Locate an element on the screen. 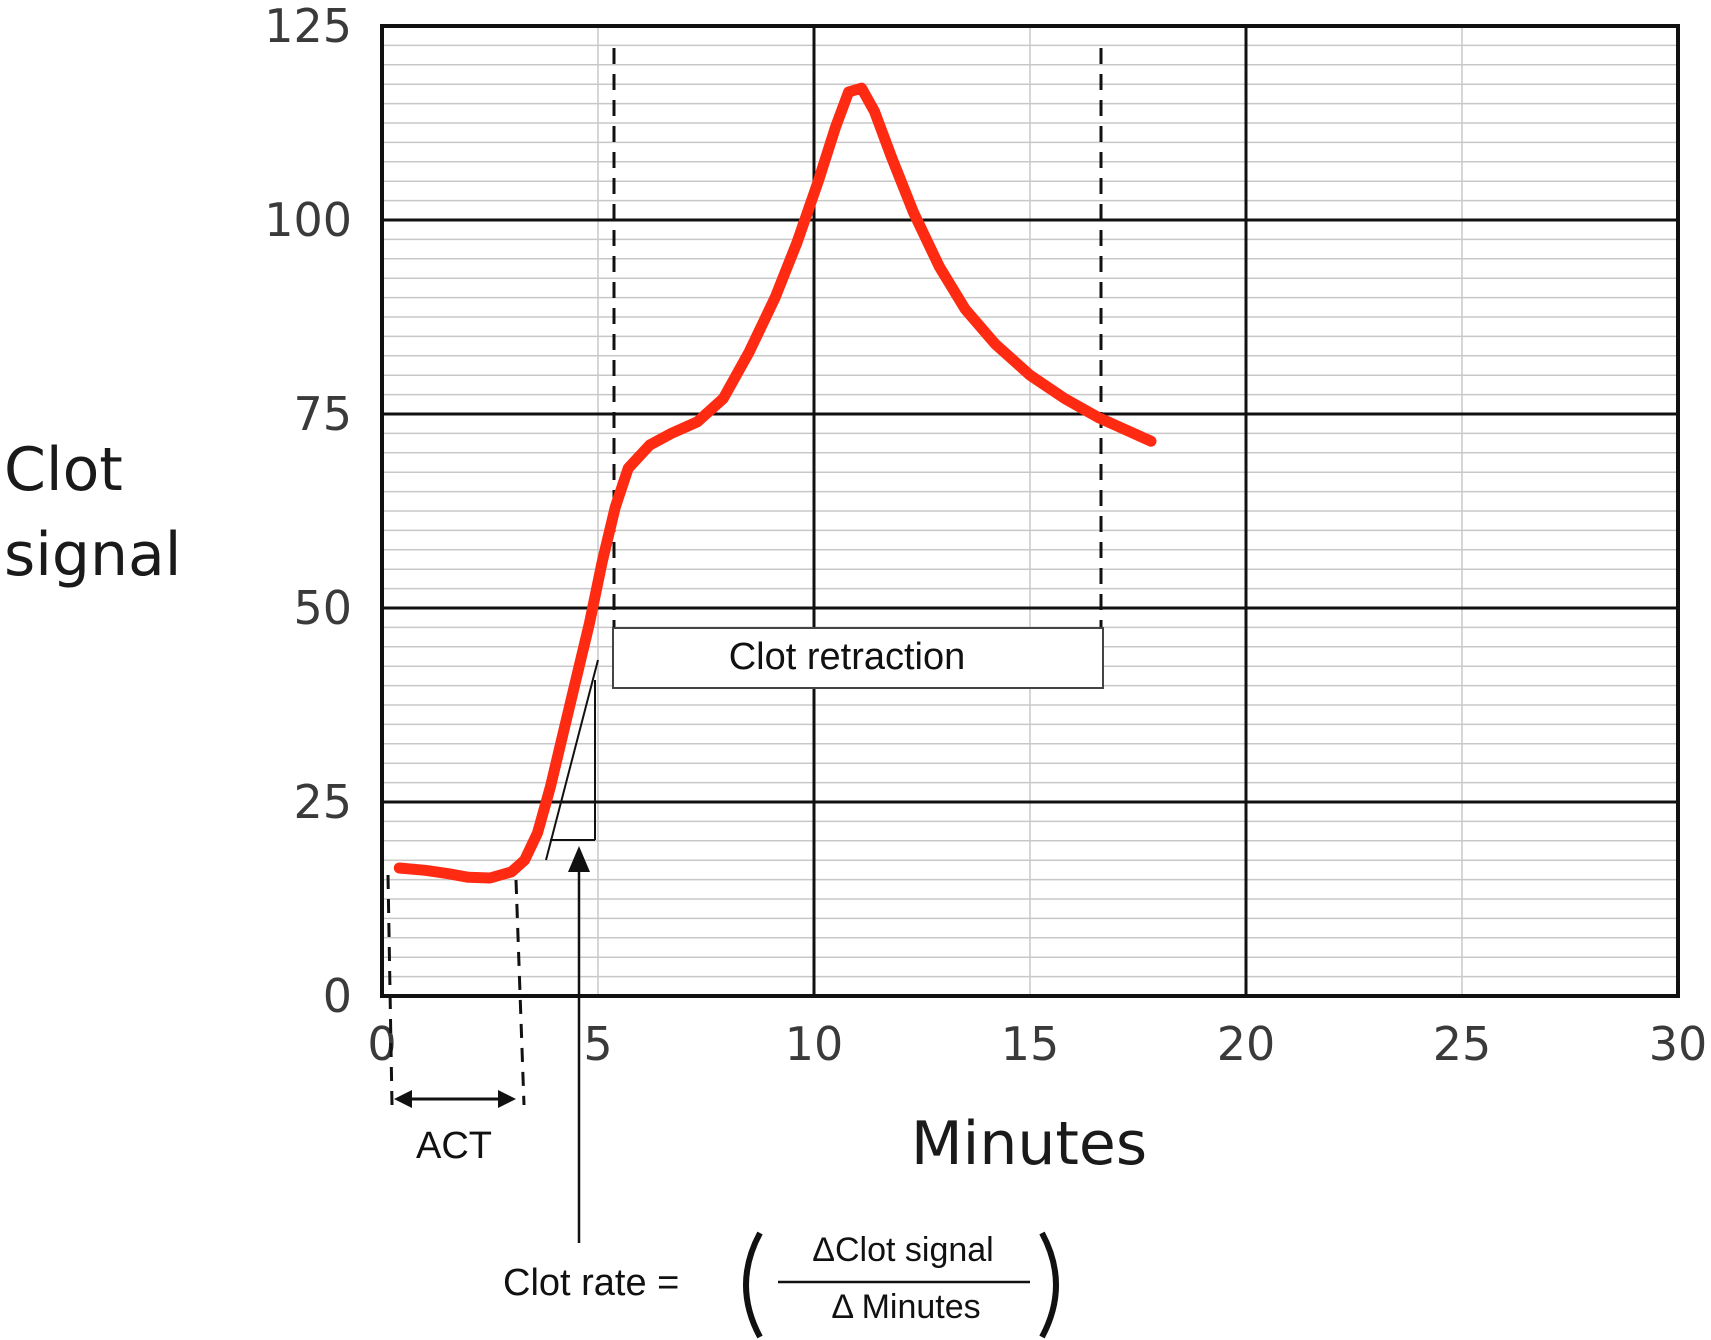 The height and width of the screenshot is (1340, 1711). y-tick-label: 75 is located at coordinates (322, 414).